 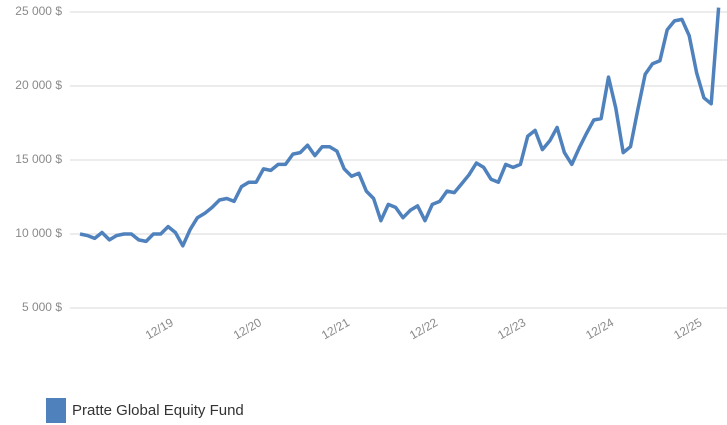 What do you see at coordinates (38, 159) in the screenshot?
I see `y-tick-label: 15 000 $` at bounding box center [38, 159].